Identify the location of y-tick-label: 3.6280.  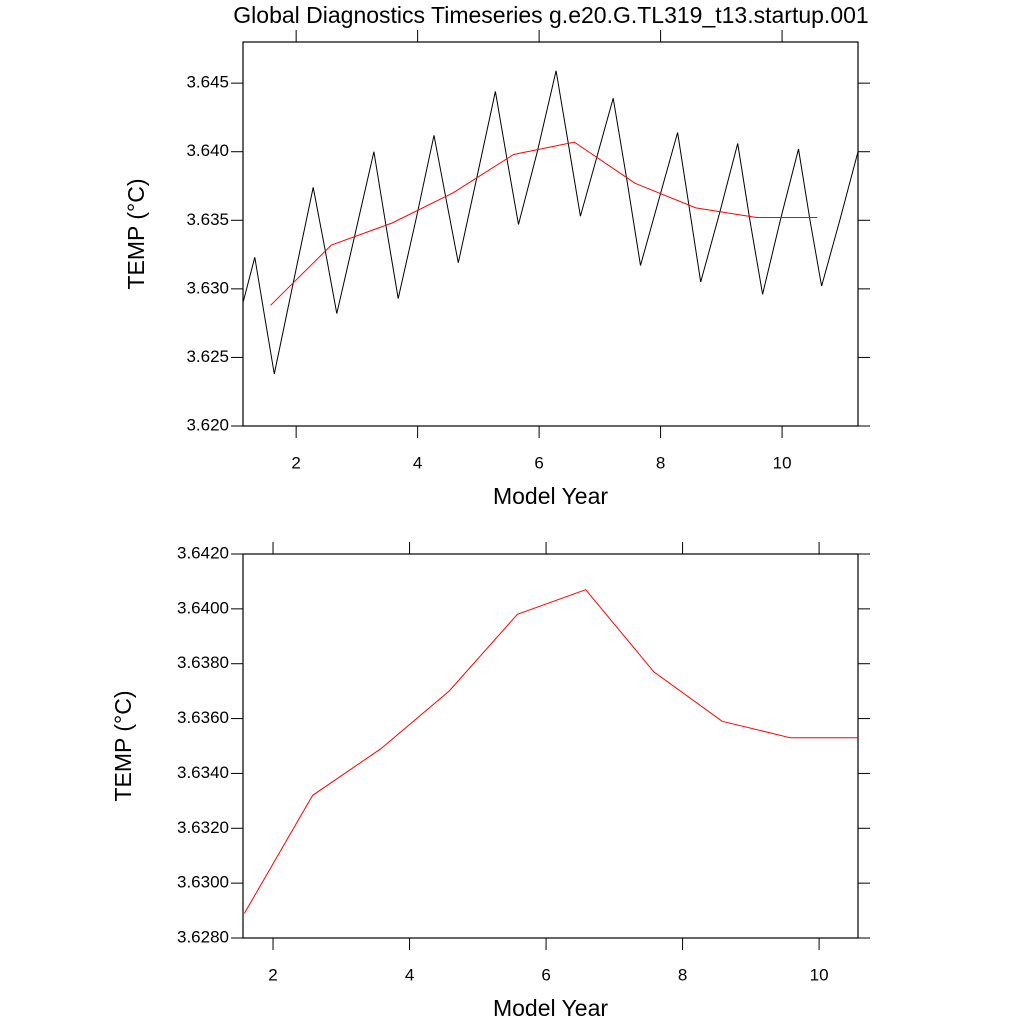
(203, 936).